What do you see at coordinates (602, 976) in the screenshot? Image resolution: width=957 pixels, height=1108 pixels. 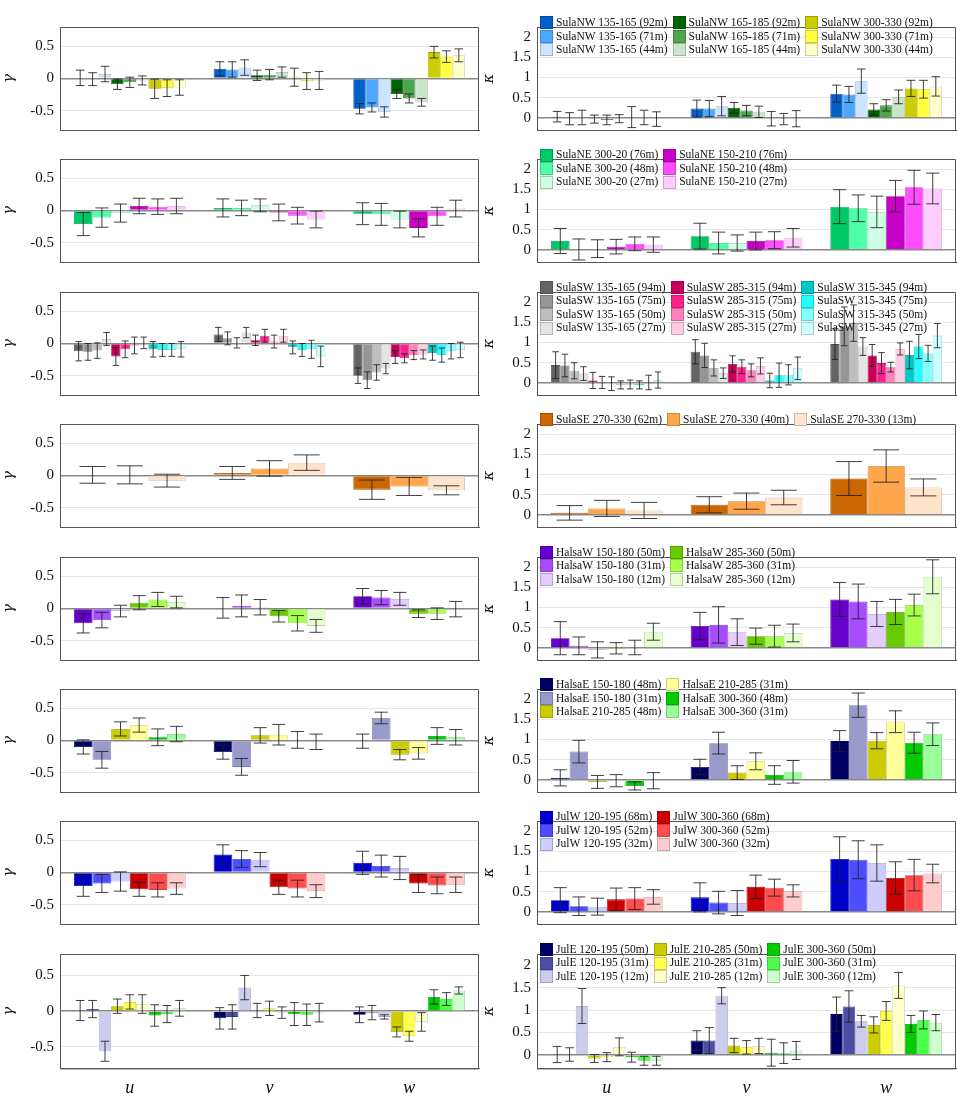 I see `legend-label: JulE 120-195 (12m)` at bounding box center [602, 976].